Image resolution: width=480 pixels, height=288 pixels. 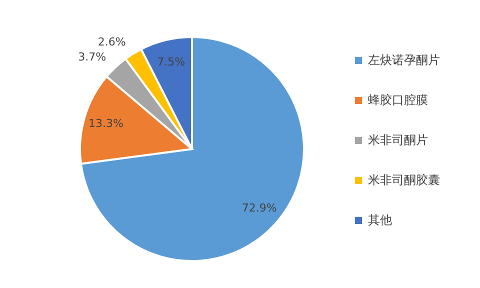 I want to click on data-label: 72.9%, so click(x=259, y=208).